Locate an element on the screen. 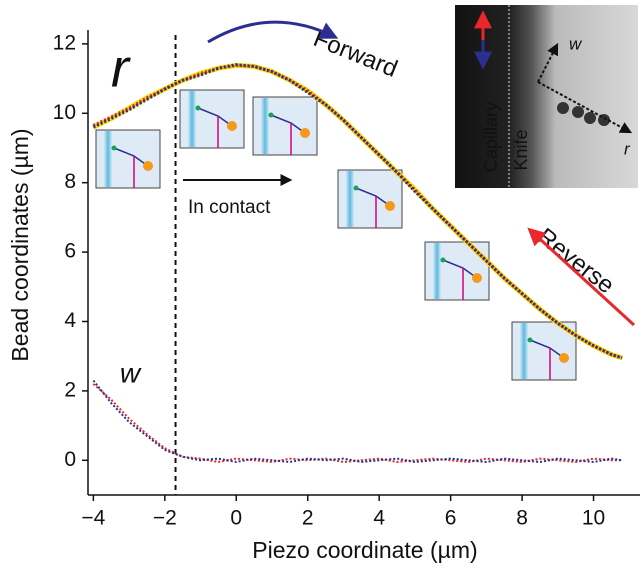 Image resolution: width=643 pixels, height=569 pixels. x-tick-label: 6 is located at coordinates (451, 518).